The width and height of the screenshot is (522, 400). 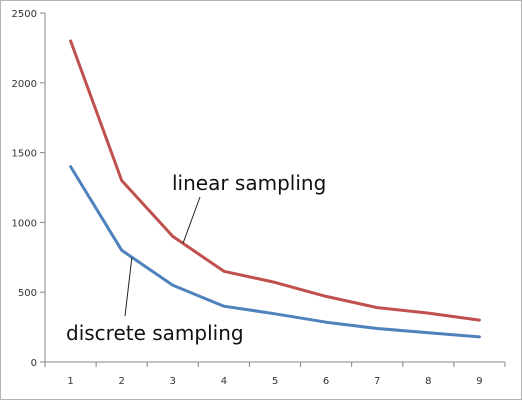 I want to click on y-tick-label: 2500, so click(x=24, y=14).